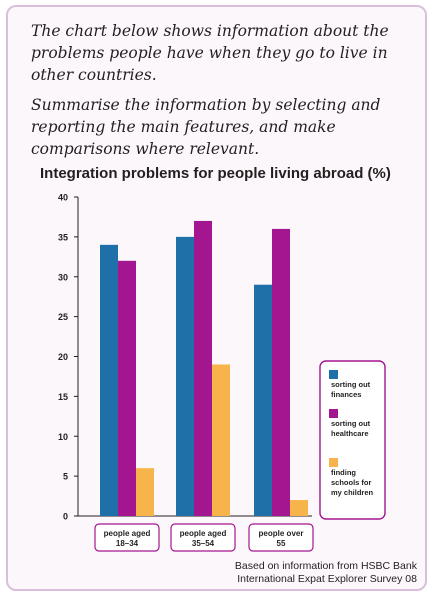  Describe the element at coordinates (325, 566) in the screenshot. I see `source-line-1: Based on information from HSBC Bank` at that location.